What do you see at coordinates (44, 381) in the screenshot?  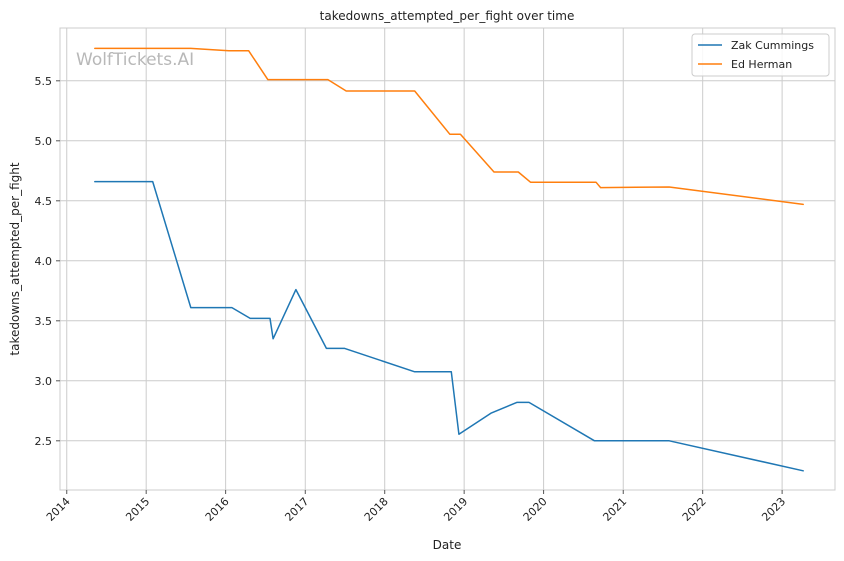 I see `y-tick-label: 3.0` at bounding box center [44, 381].